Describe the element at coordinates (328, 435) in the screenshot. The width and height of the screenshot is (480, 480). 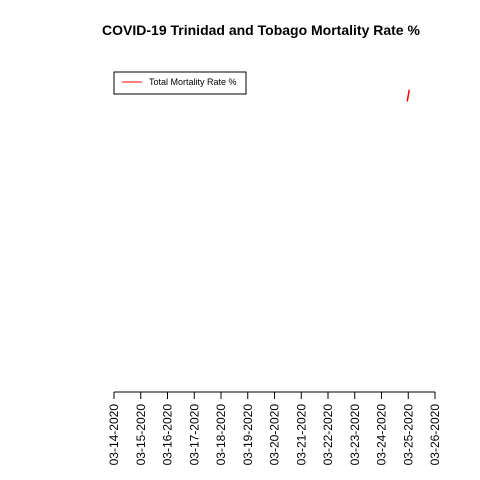
I see `x-tick-label: 03-22-2020` at that location.